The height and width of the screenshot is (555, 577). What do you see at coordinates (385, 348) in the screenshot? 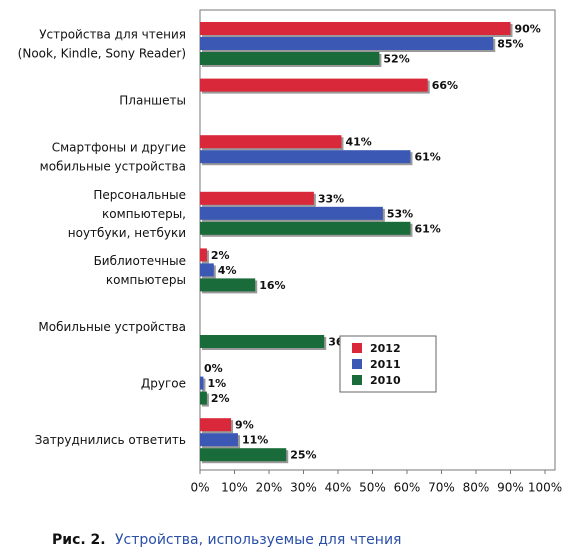
I see `legend-label: 2012` at bounding box center [385, 348].